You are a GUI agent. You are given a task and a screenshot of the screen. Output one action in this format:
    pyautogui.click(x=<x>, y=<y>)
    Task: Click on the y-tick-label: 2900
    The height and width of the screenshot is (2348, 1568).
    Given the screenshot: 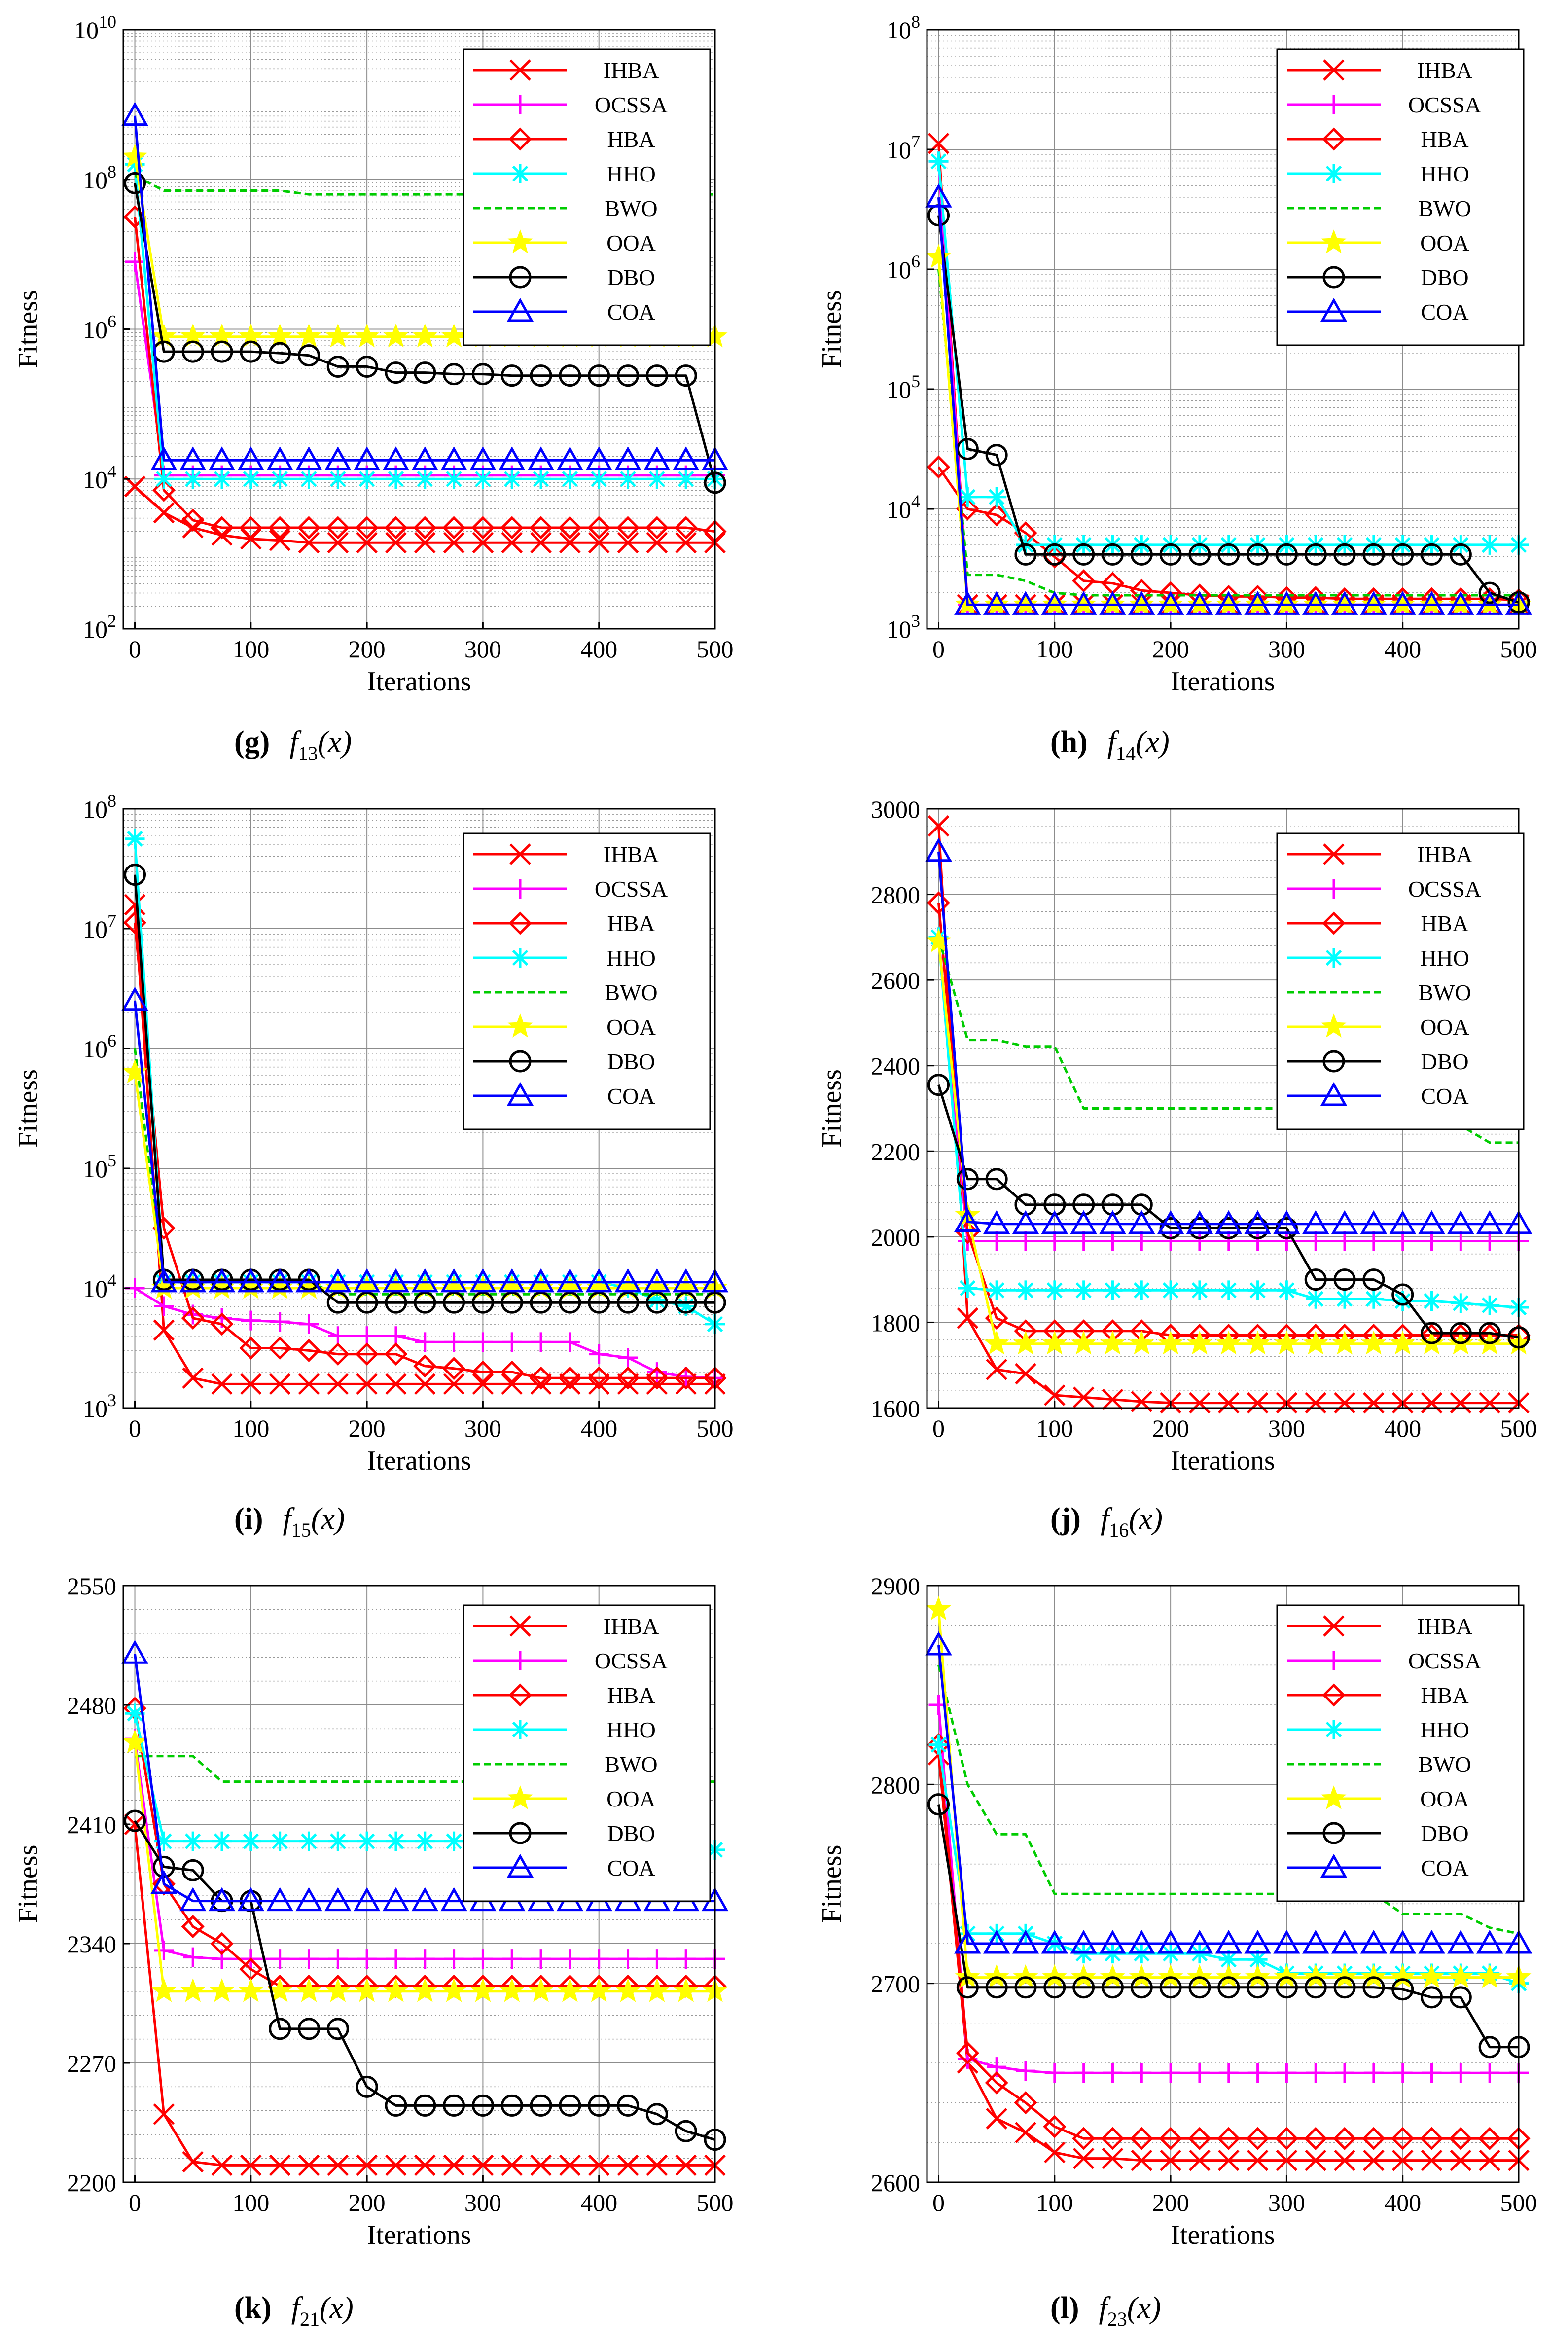 What is the action you would take?
    pyautogui.click(x=895, y=1586)
    